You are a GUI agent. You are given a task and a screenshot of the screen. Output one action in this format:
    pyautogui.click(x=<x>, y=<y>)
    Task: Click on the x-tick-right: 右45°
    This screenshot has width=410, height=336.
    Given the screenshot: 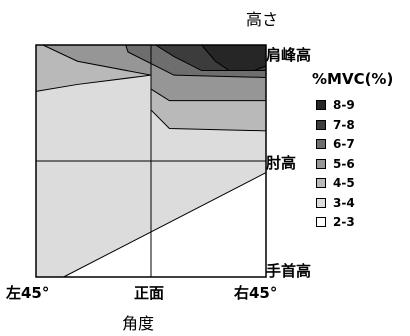 What is the action you would take?
    pyautogui.click(x=256, y=293)
    